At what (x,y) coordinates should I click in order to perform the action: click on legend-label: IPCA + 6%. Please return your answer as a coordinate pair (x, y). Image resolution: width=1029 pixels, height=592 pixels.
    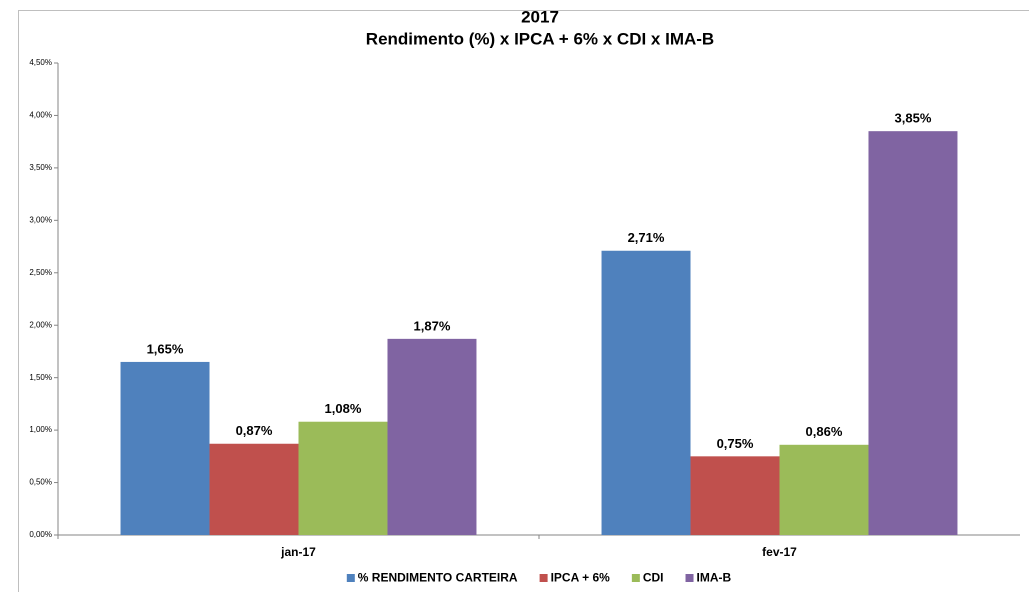
    Looking at the image, I should click on (581, 578).